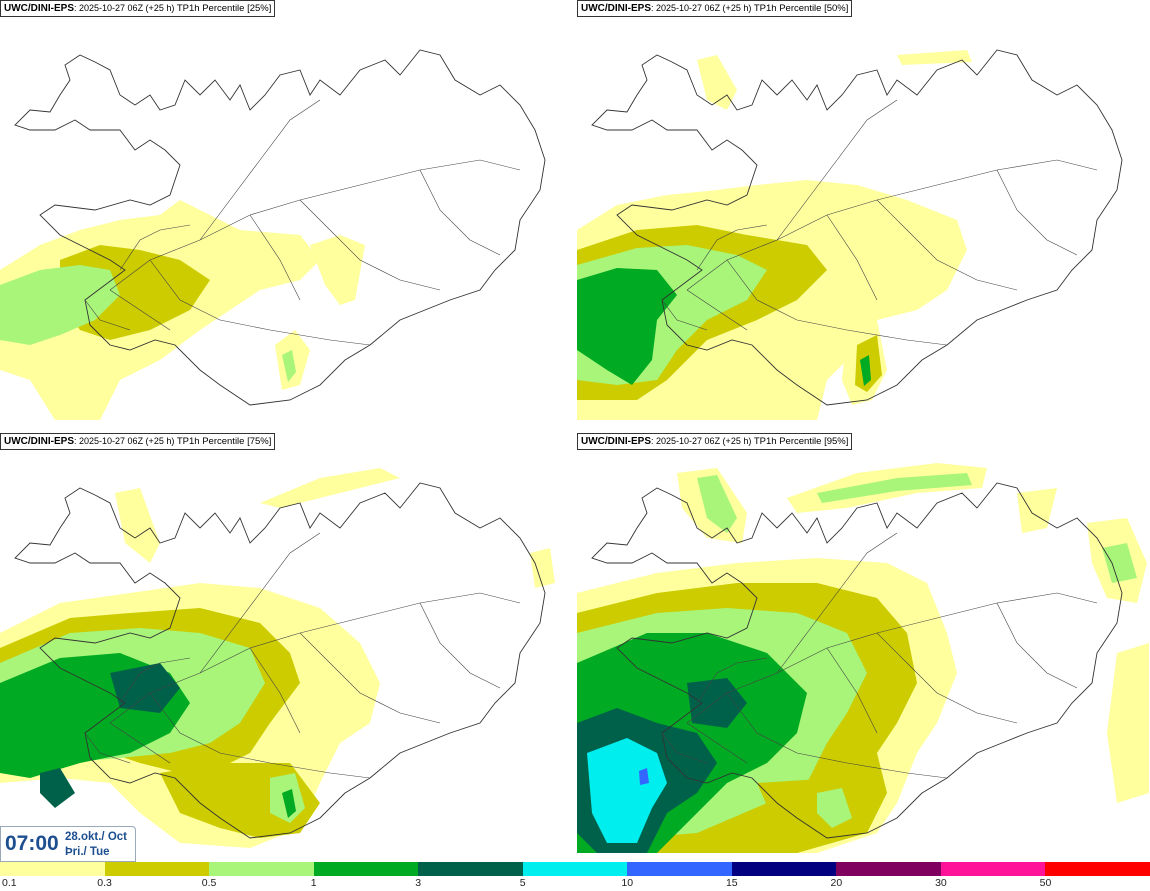 The width and height of the screenshot is (1150, 891). Describe the element at coordinates (801, 8) in the screenshot. I see `parameter-label: TP1h Percentile [50%]` at that location.